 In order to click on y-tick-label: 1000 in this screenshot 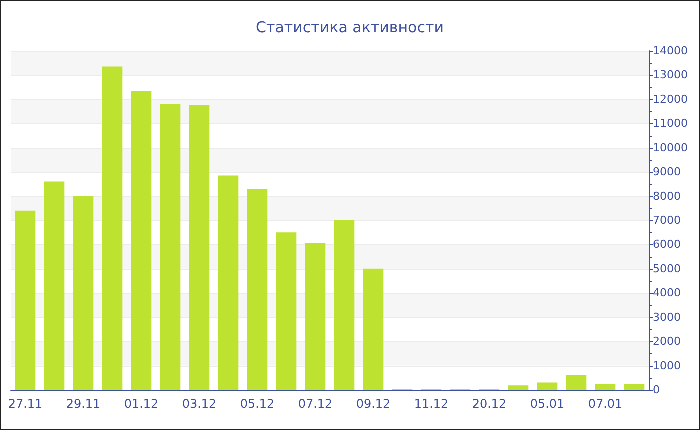, I will do `click(667, 365)`.